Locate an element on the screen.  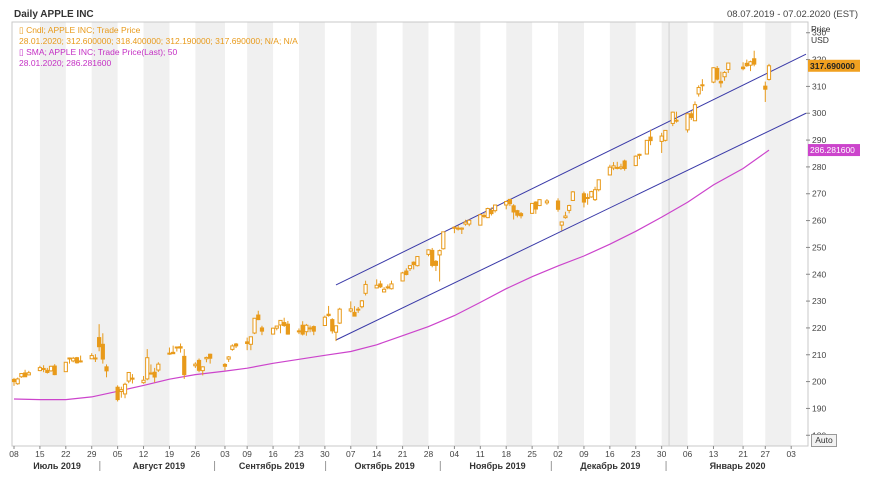
y-tick-label: 280 is located at coordinates (819, 167).